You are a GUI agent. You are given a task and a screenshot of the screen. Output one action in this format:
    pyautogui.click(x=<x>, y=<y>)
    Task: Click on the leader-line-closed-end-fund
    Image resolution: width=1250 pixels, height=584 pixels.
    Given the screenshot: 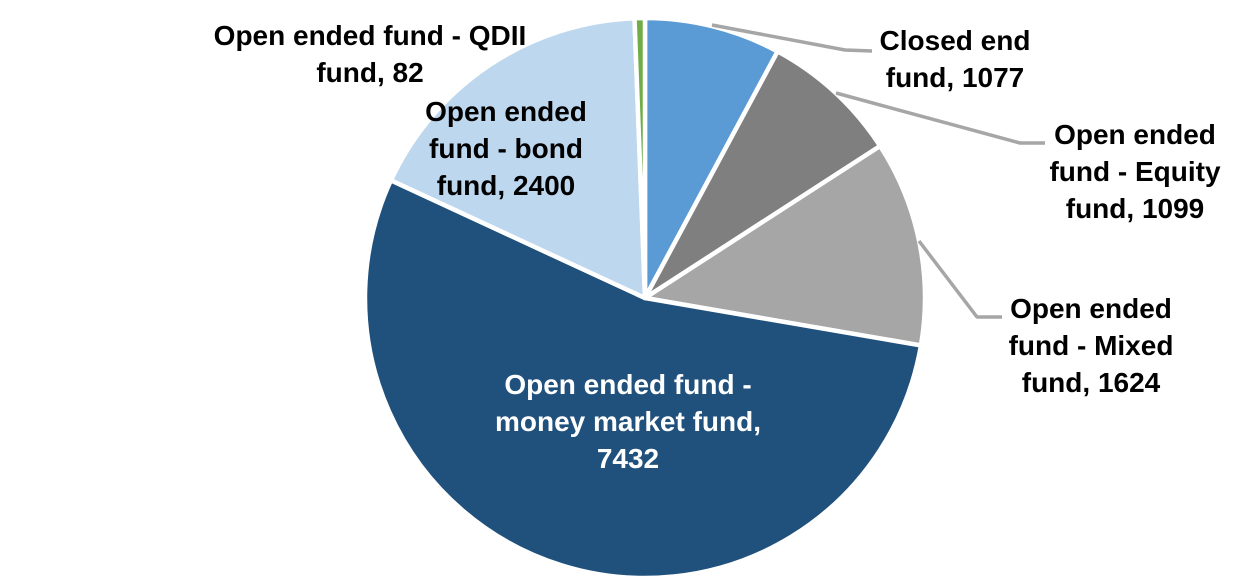 What is the action you would take?
    pyautogui.click(x=792, y=38)
    